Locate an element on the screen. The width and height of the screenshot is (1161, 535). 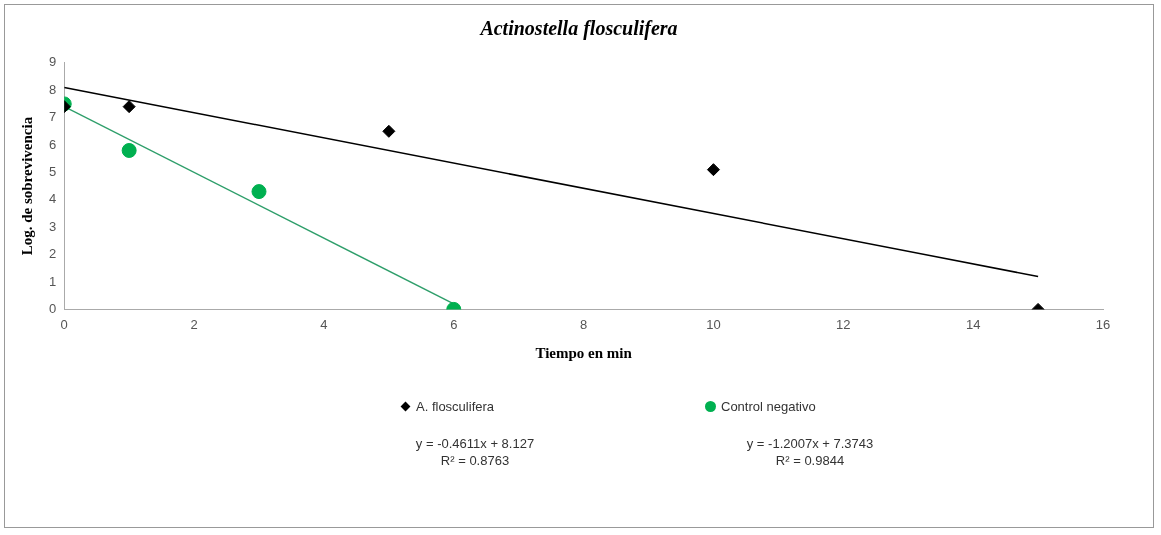
y-axis-title: Log. de sobrevivencia is located at coordinates (26, 186).